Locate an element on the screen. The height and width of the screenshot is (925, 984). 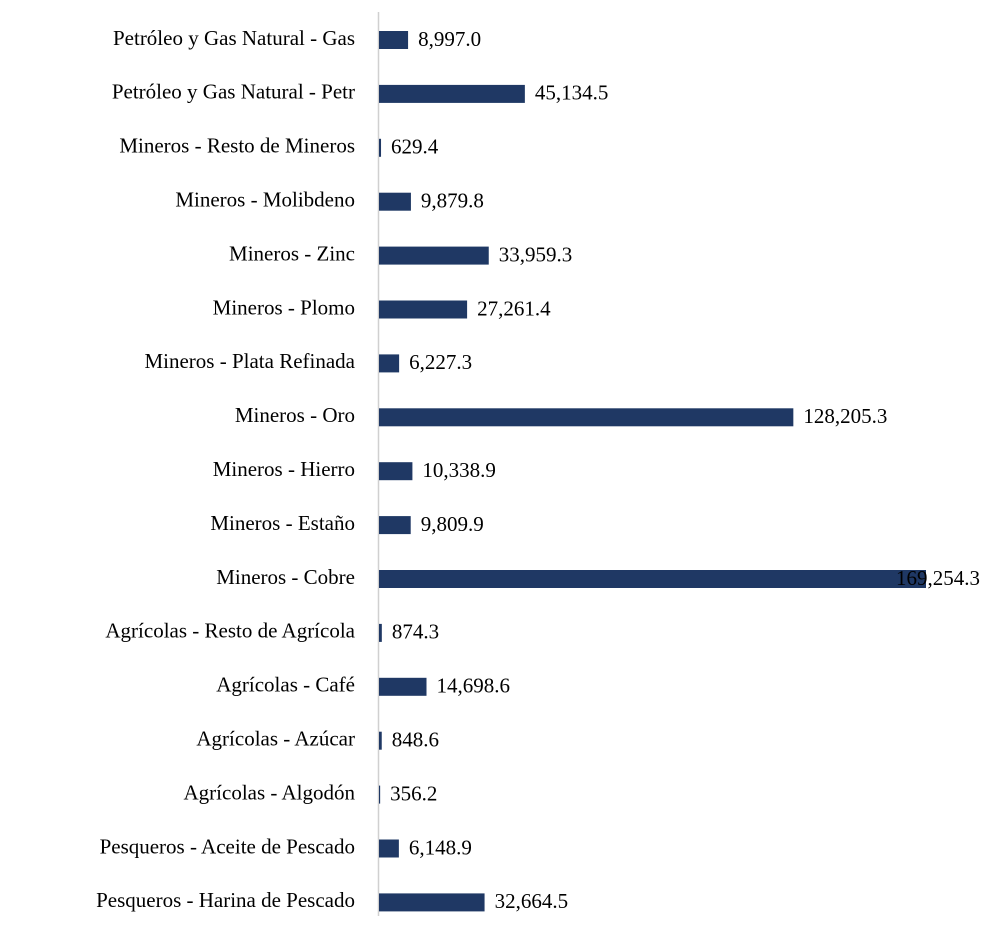
value-label: 8,997.0 is located at coordinates (449, 39).